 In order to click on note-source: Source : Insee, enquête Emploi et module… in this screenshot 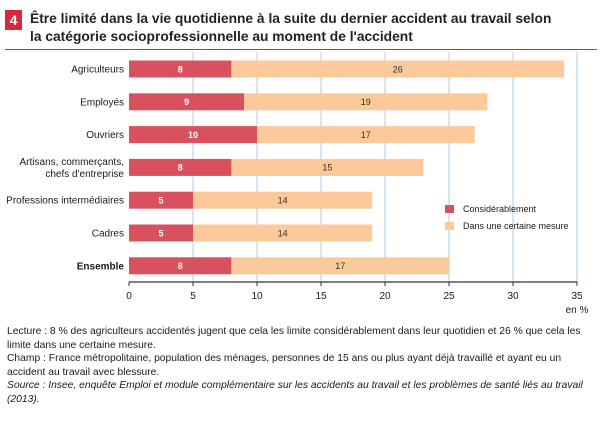, I will do `click(295, 392)`.